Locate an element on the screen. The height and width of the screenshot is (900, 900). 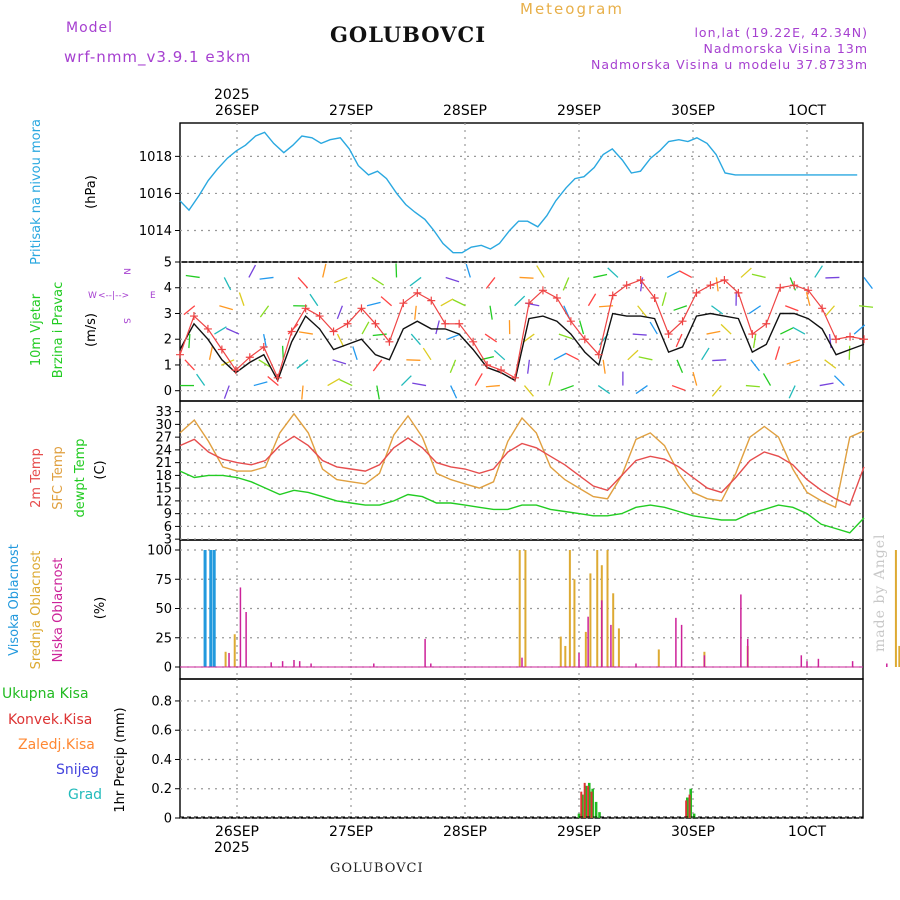
sfc-temp-axis-label: SFC Temp is located at coordinates (58, 478).